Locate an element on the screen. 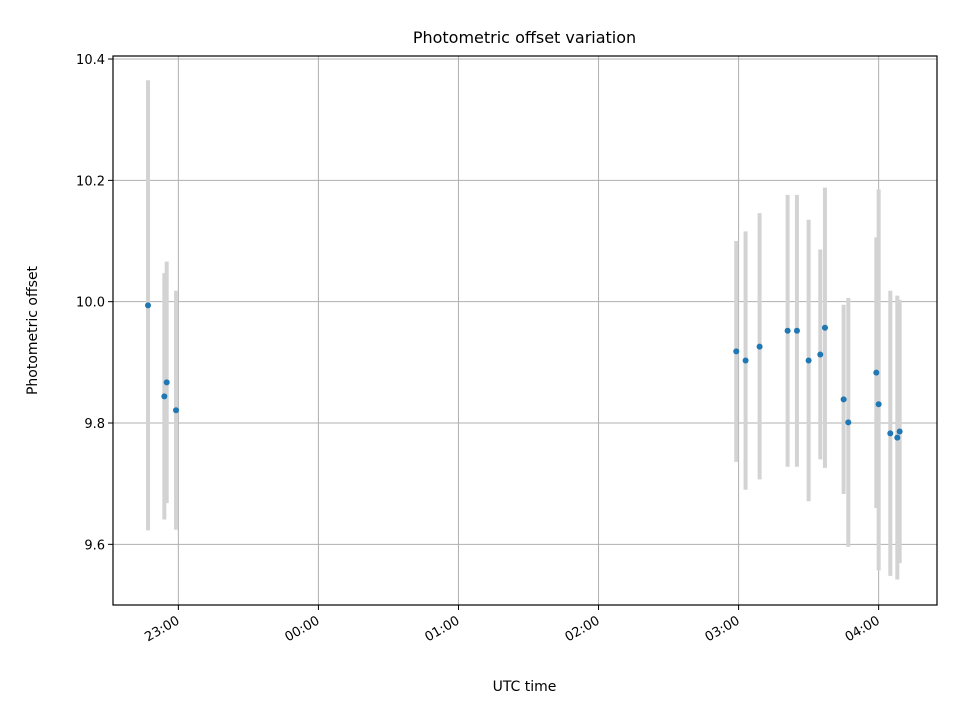  y-axis-ticks: 9.6 9.8 10.0 10.2 10.4 is located at coordinates (94, 303).